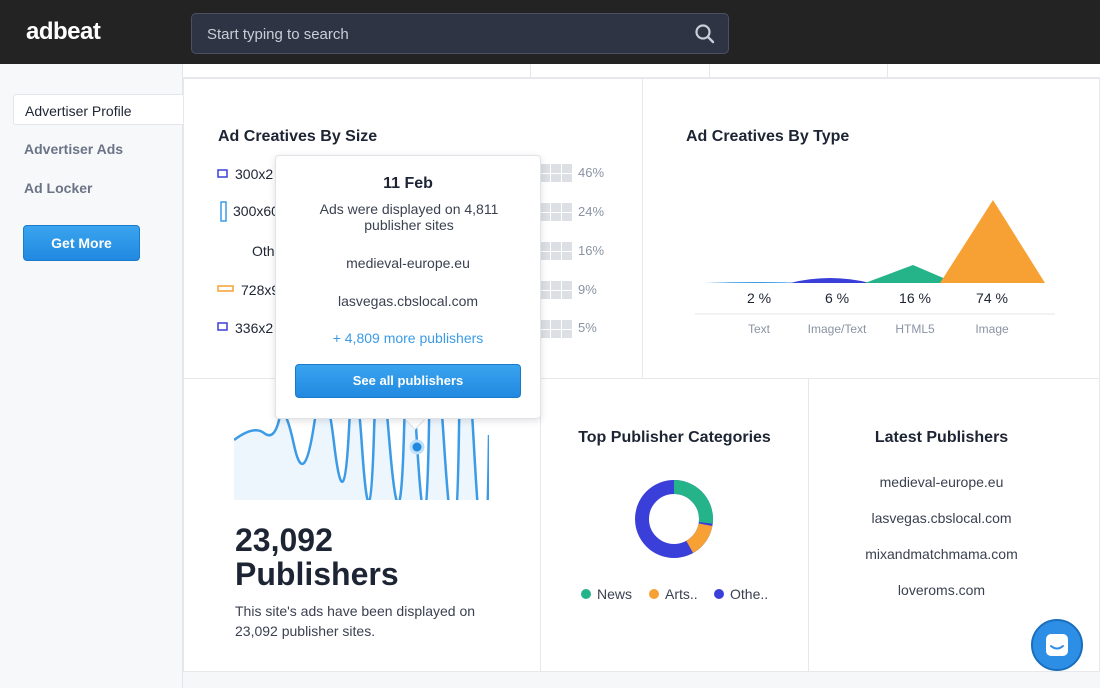 This screenshot has width=1100, height=688. I want to click on type-area-image, so click(992, 241).